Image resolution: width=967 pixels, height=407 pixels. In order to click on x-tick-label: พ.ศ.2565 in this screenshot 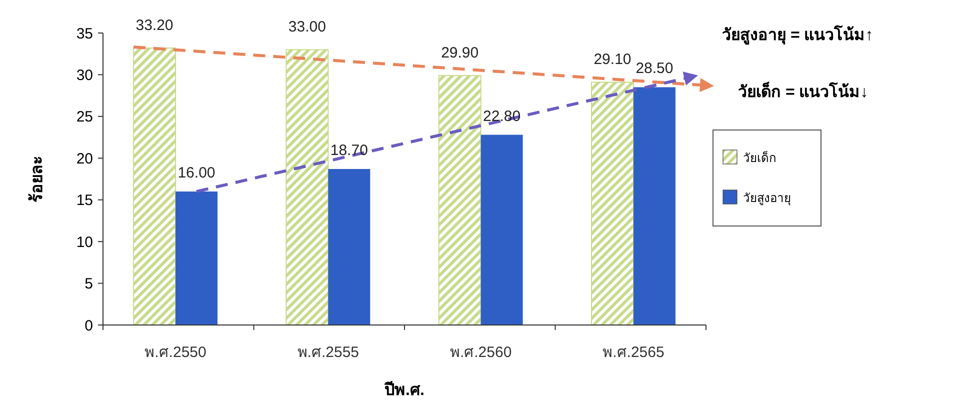, I will do `click(633, 352)`.